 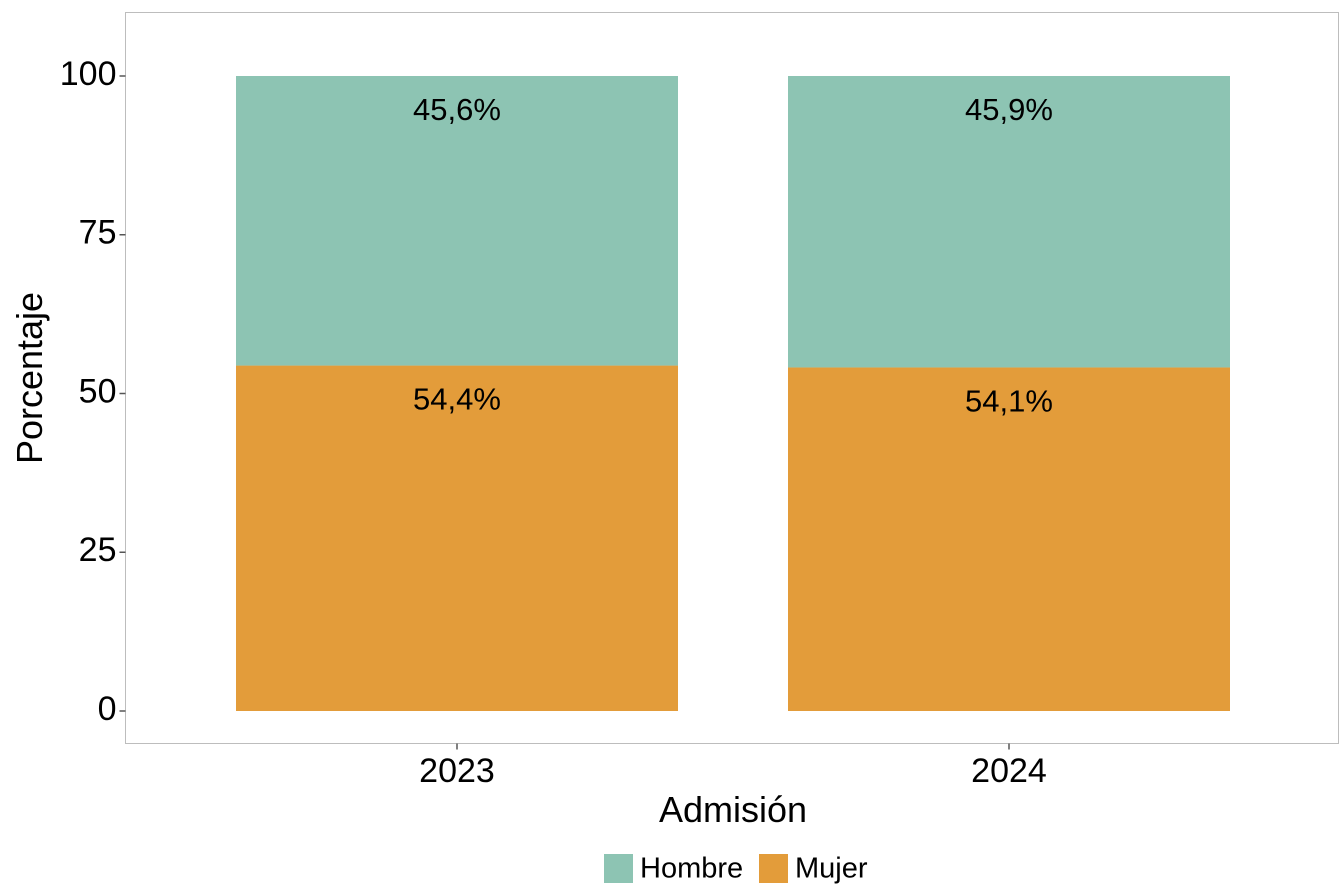 I want to click on legend-label-mujer: Mujer, so click(x=831, y=869).